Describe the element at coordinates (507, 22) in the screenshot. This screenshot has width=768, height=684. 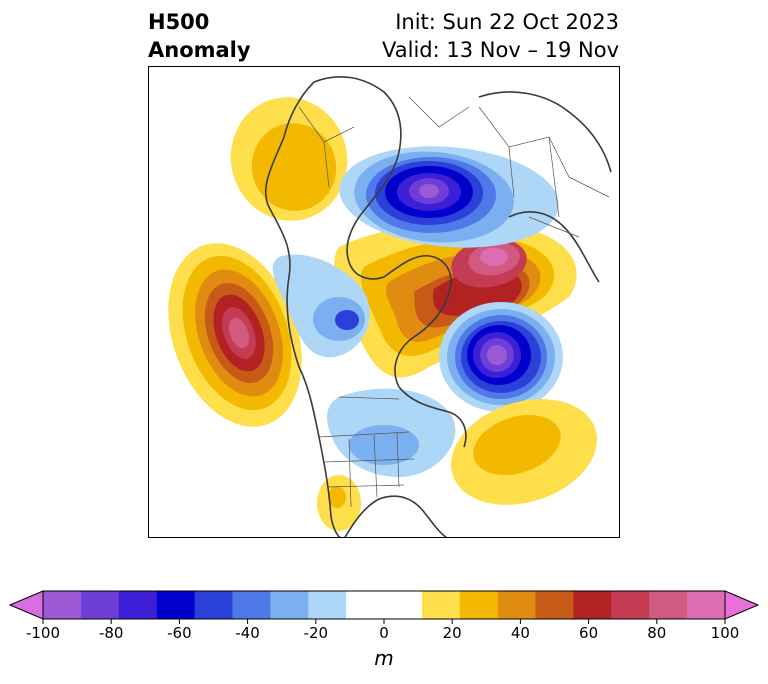
I see `init-date: Init: Sun 22 Oct 2023` at that location.